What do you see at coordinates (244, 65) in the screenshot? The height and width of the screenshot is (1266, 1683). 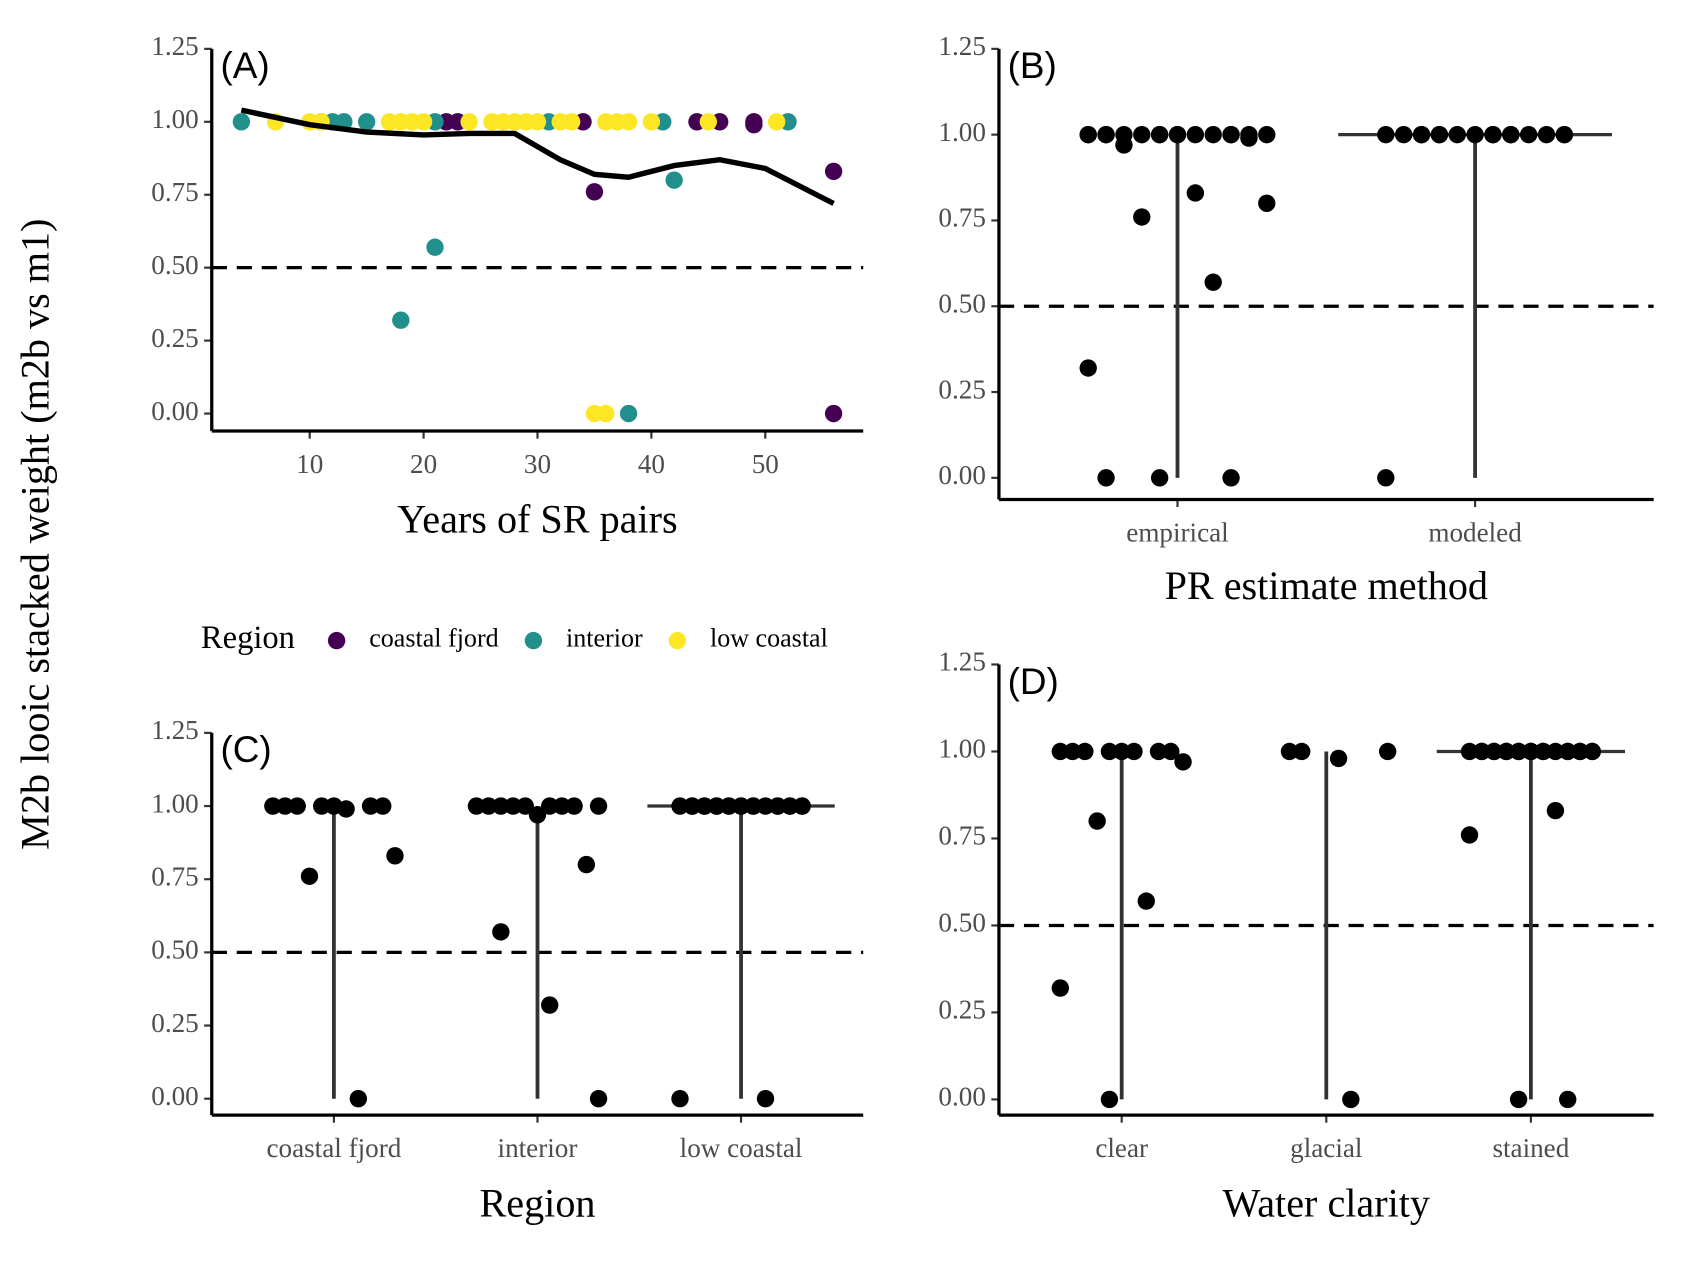 I see `panel-label: (A)` at bounding box center [244, 65].